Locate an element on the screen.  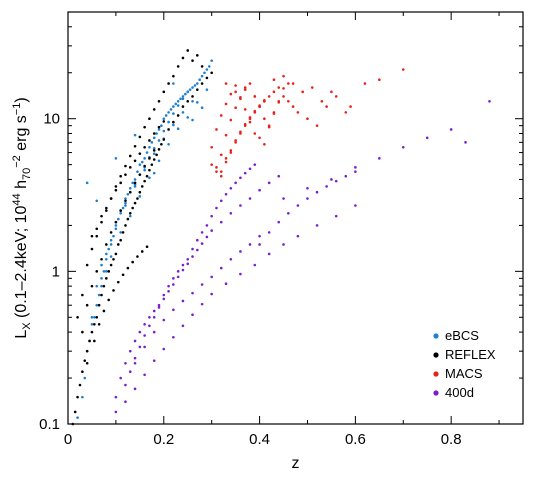
x-tick-label: 0.4 is located at coordinates (259, 439).